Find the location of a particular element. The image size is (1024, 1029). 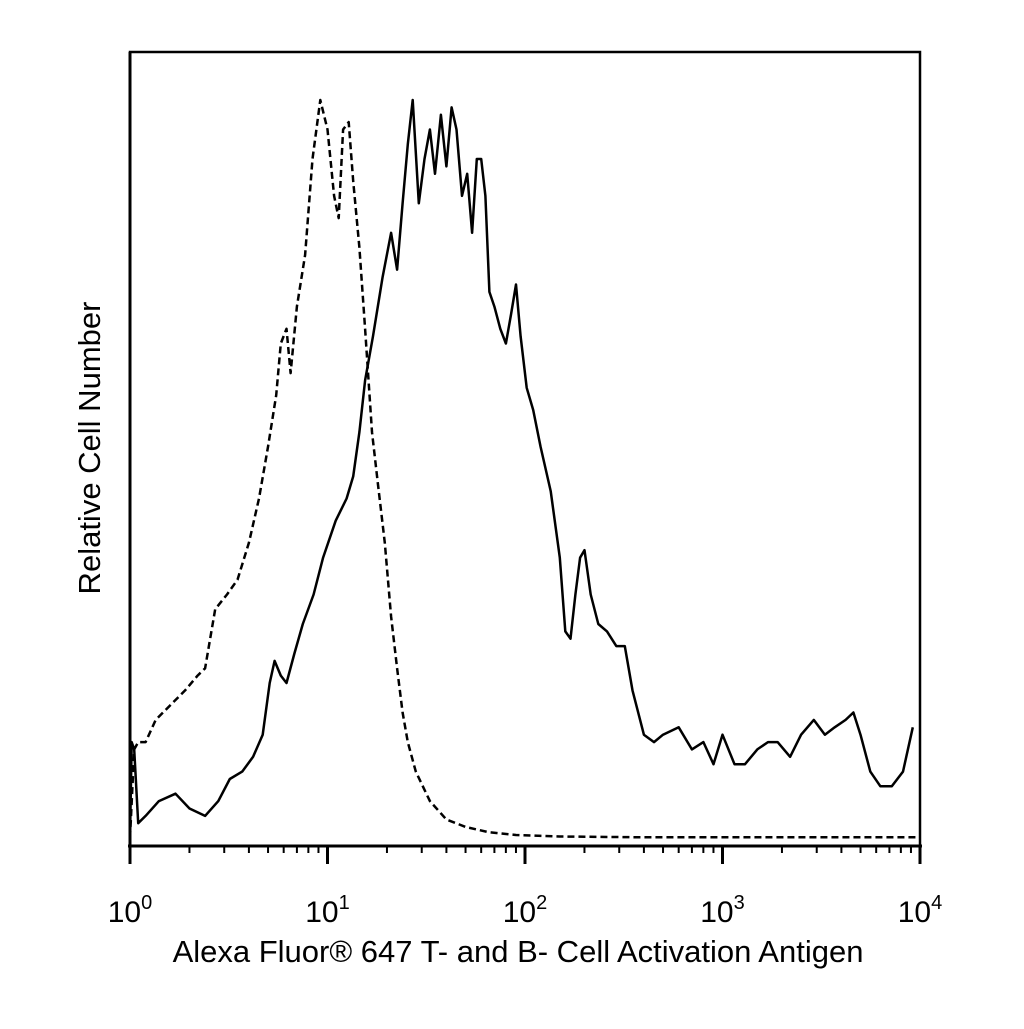

x-tick-labels: 10⁰ 10¹ 10² 10³ 10⁴ is located at coordinates (525, 910).